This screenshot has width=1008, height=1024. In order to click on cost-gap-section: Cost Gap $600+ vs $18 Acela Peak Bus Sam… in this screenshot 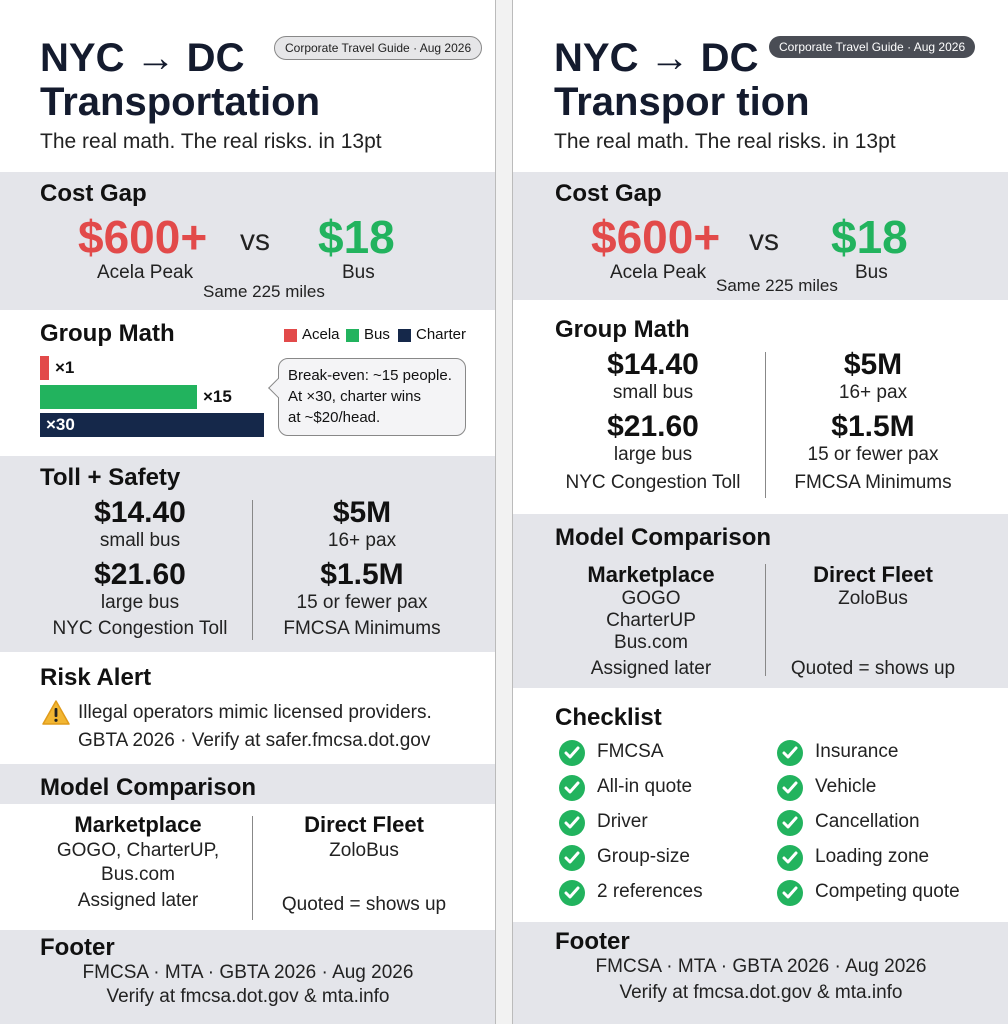, I will do `click(247, 241)`.